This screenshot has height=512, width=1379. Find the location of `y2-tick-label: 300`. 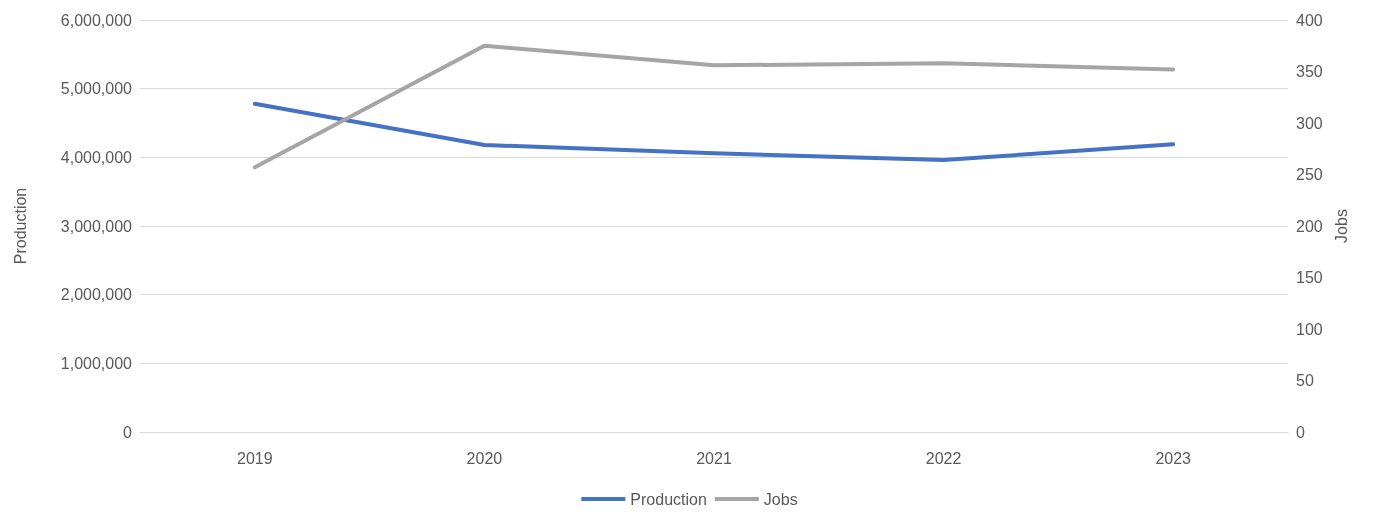

y2-tick-label: 300 is located at coordinates (1309, 123).